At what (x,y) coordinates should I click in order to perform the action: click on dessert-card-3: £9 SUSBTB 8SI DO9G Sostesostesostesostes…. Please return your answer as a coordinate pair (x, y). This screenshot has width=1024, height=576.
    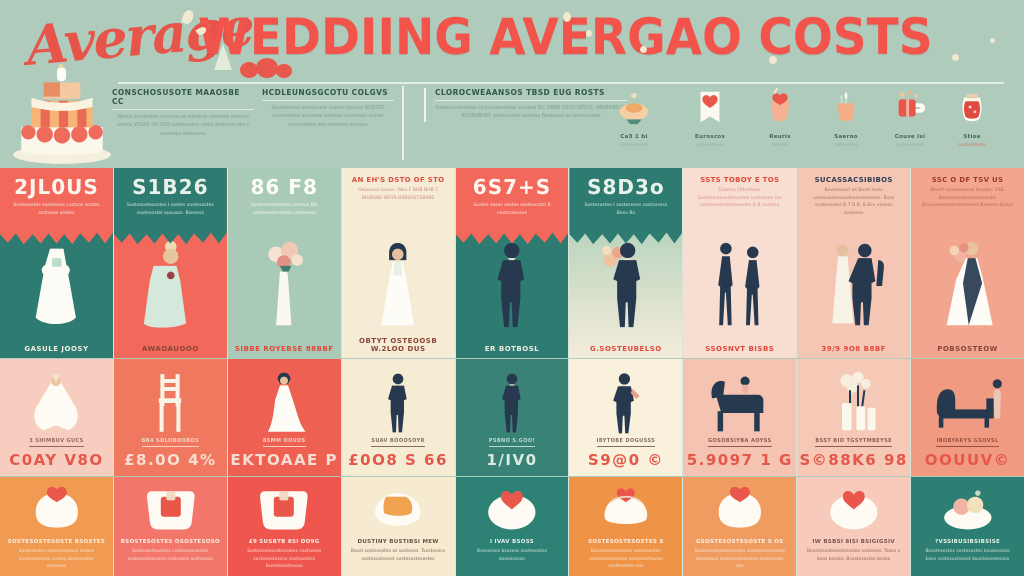
    Looking at the image, I should click on (284, 526).